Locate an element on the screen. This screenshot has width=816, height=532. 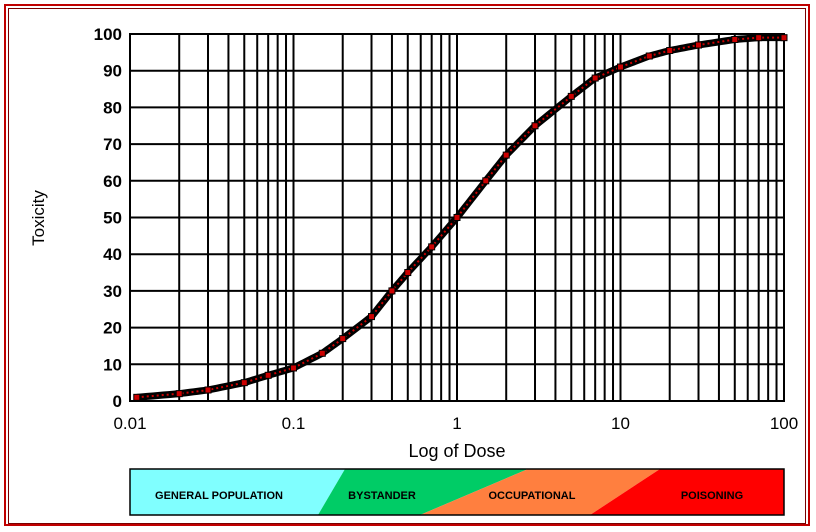
y-tick-label: 0 is located at coordinates (117, 401).